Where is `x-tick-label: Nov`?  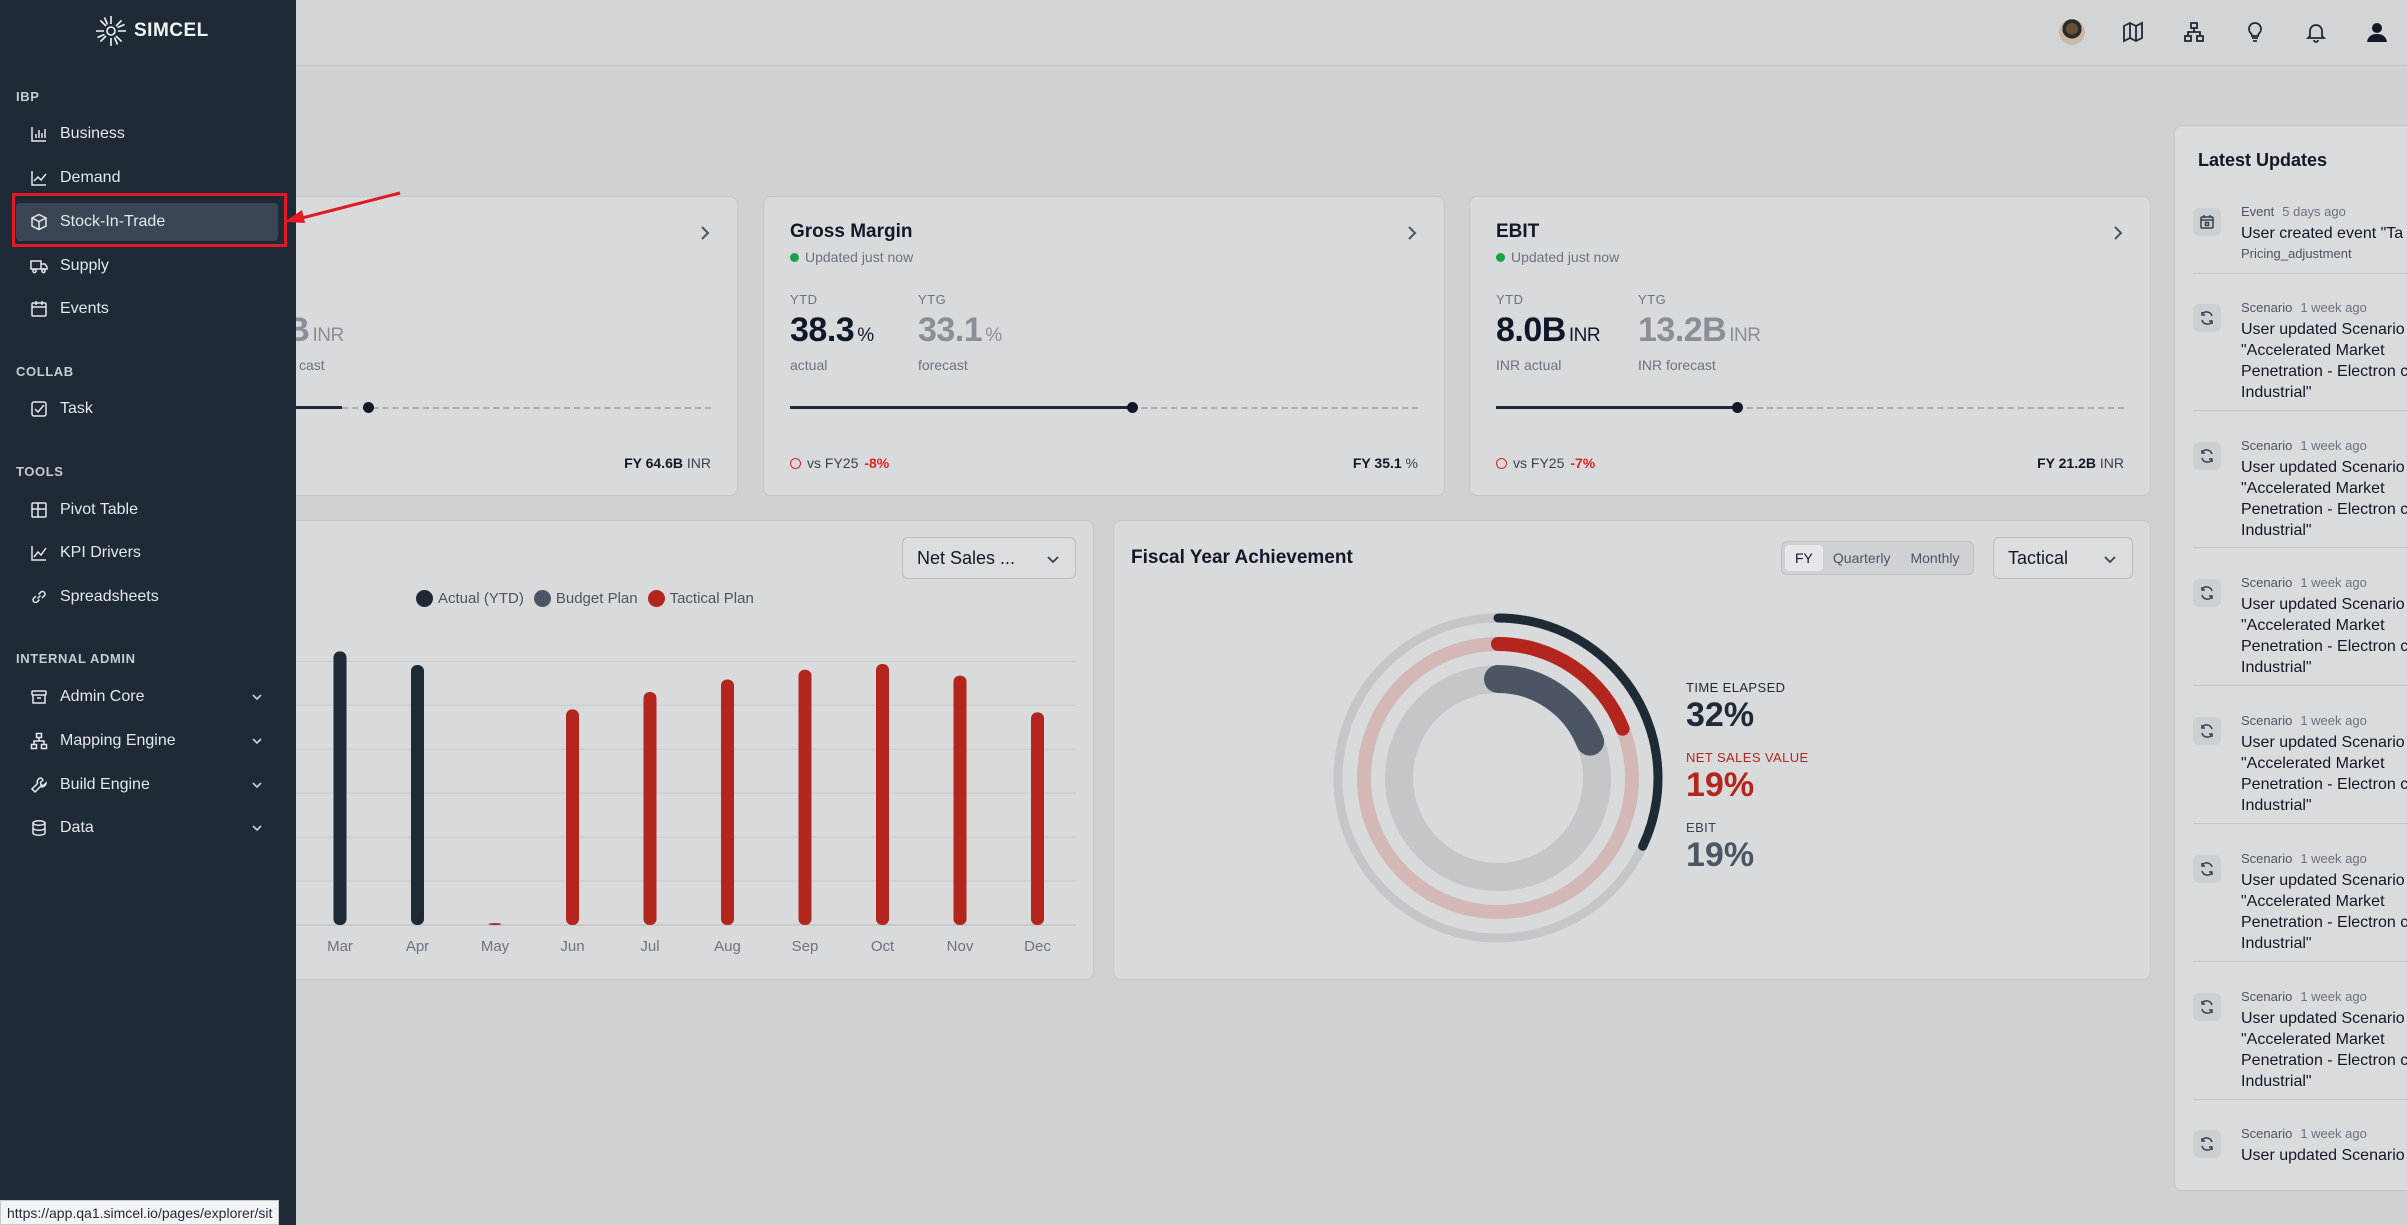 x-tick-label: Nov is located at coordinates (960, 946).